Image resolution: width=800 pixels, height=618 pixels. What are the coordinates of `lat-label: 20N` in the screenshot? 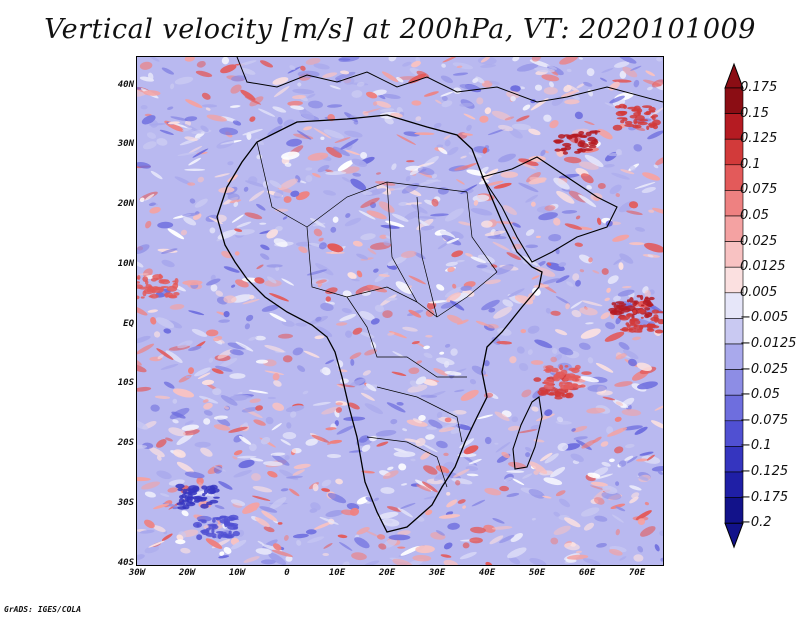 It's located at (125, 204).